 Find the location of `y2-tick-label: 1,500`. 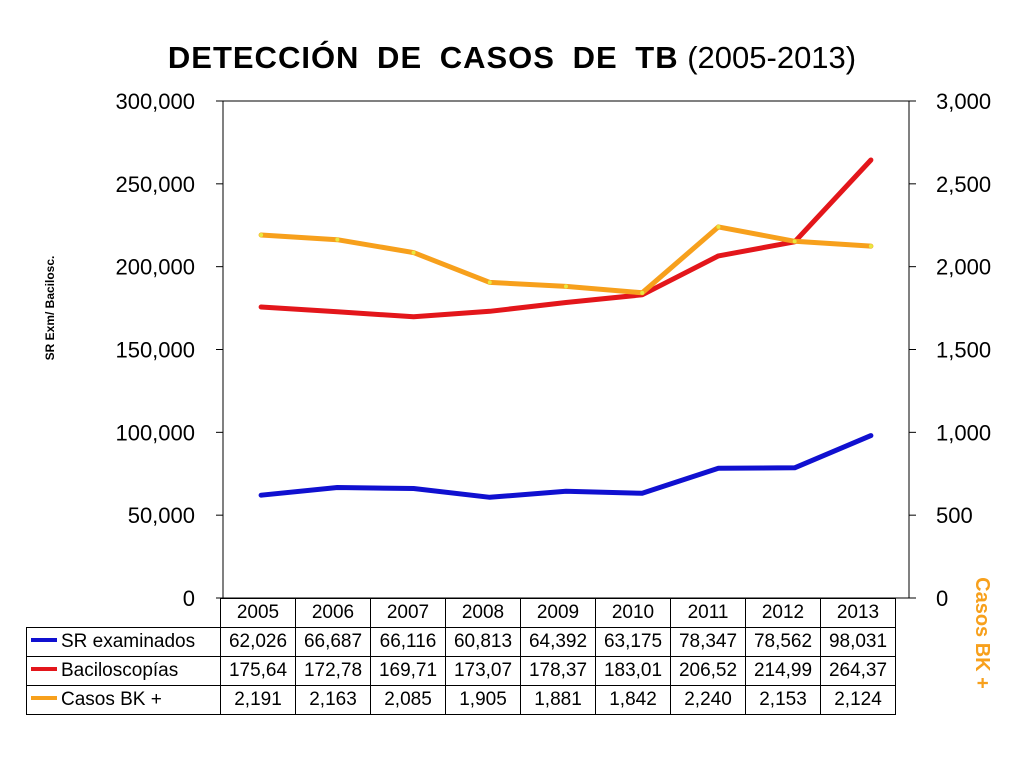

y2-tick-label: 1,500 is located at coordinates (963, 350).